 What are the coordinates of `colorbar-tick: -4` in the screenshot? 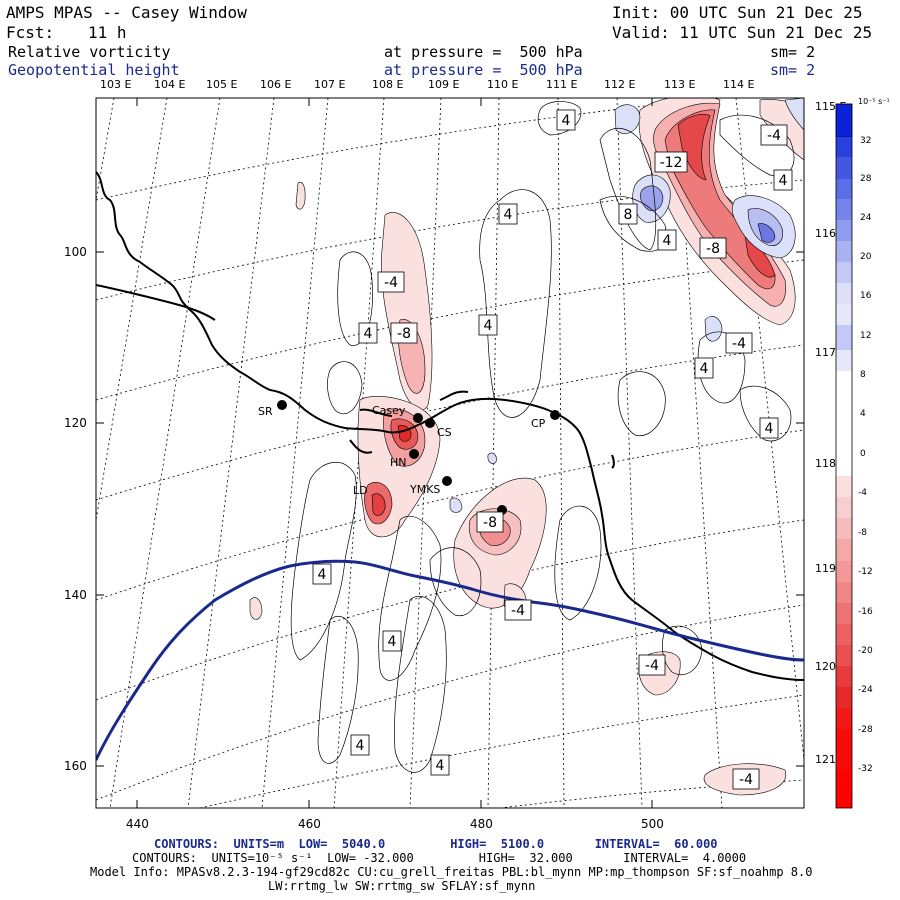 It's located at (862, 493).